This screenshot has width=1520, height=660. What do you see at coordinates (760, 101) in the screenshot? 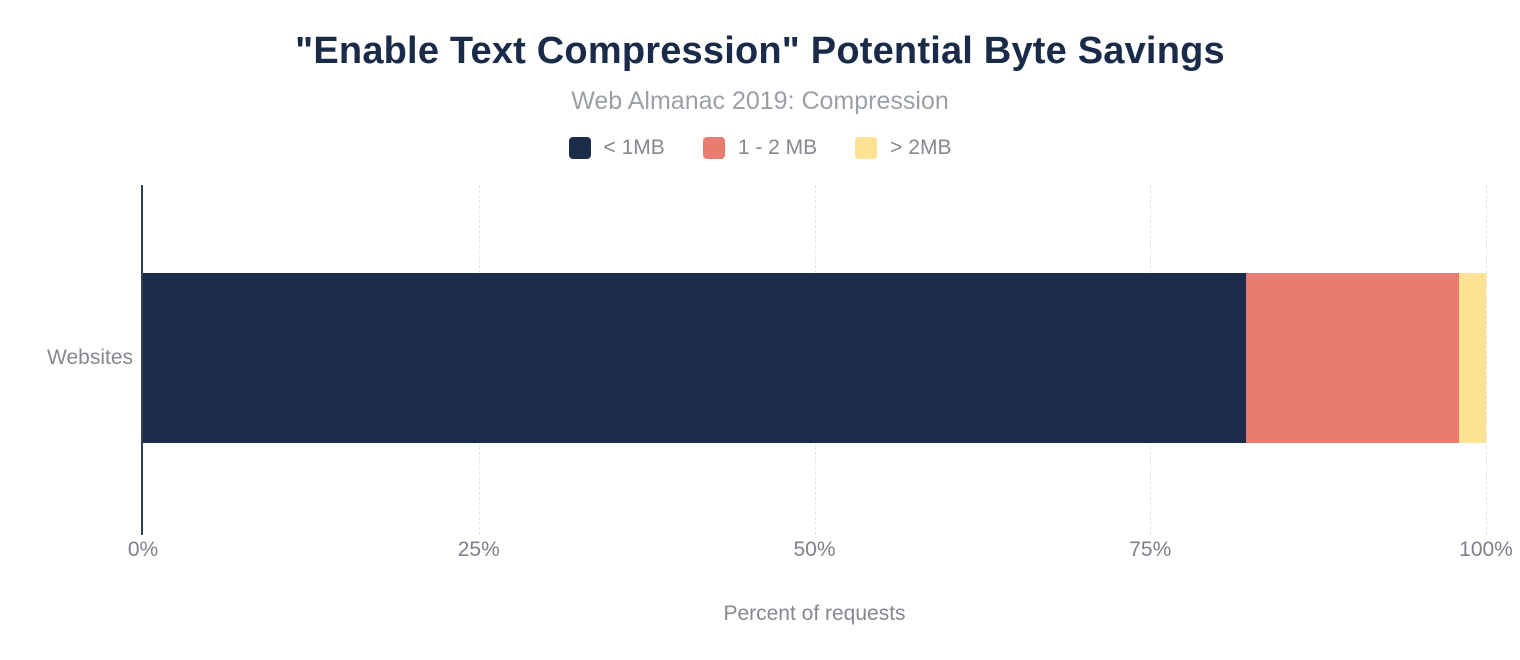
I see `chart-subtitle: Web Almanac 2019: Compression` at bounding box center [760, 101].